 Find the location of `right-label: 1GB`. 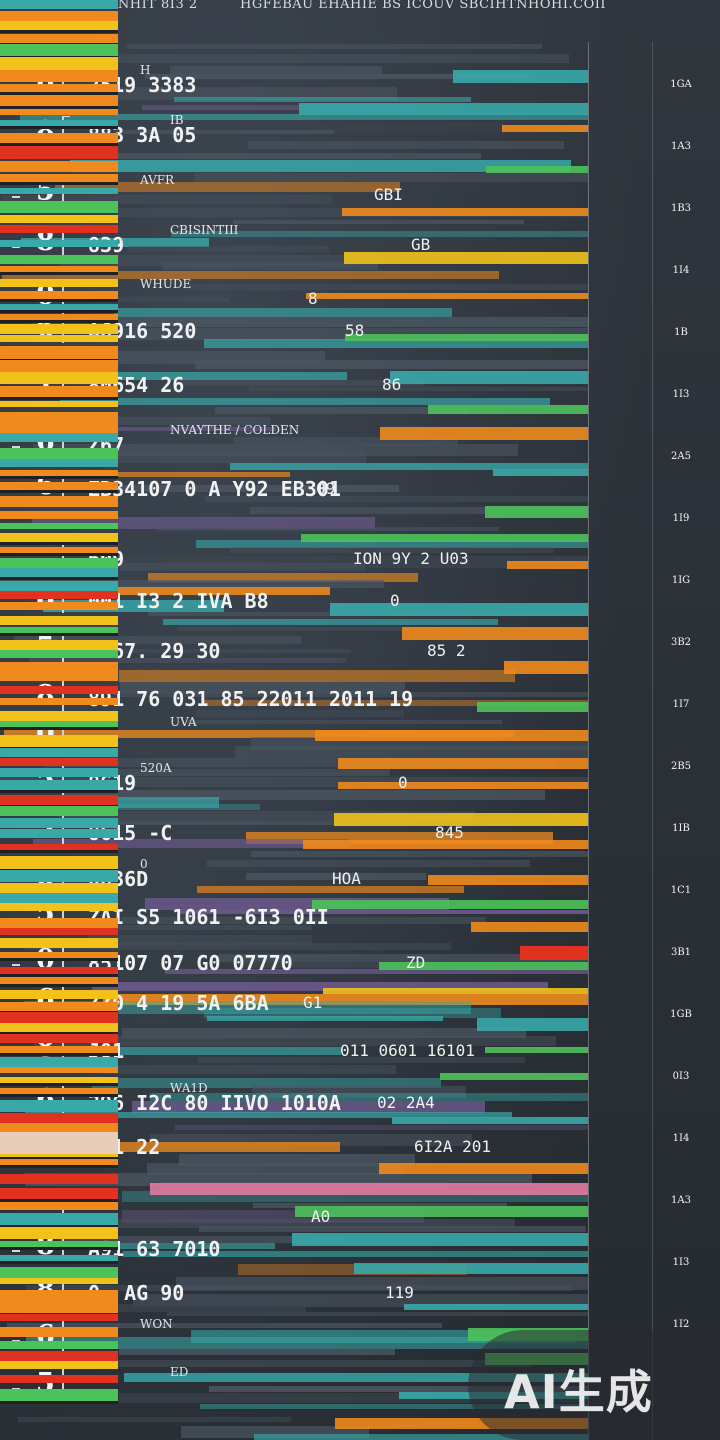

right-label: 1GB is located at coordinates (681, 1014).